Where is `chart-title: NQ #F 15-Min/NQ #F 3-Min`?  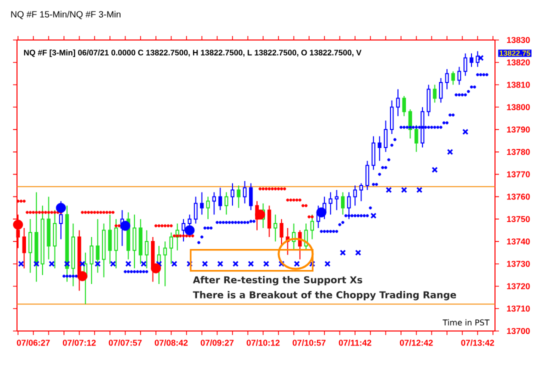 chart-title: NQ #F 15-Min/NQ #F 3-Min is located at coordinates (65, 15).